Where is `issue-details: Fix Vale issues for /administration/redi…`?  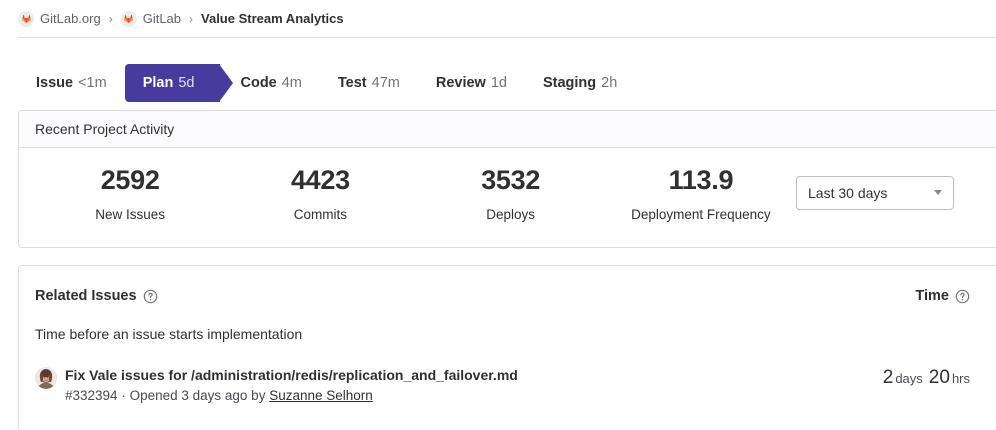
issue-details: Fix Vale issues for /administration/redi… is located at coordinates (474, 384).